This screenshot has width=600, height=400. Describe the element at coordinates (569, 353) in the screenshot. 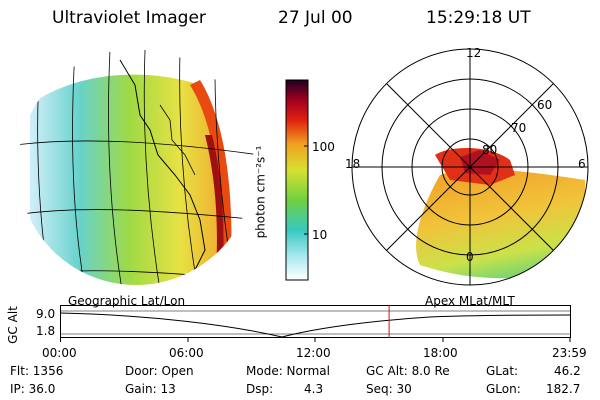

I see `timeline-xtick-4: 23:59` at that location.